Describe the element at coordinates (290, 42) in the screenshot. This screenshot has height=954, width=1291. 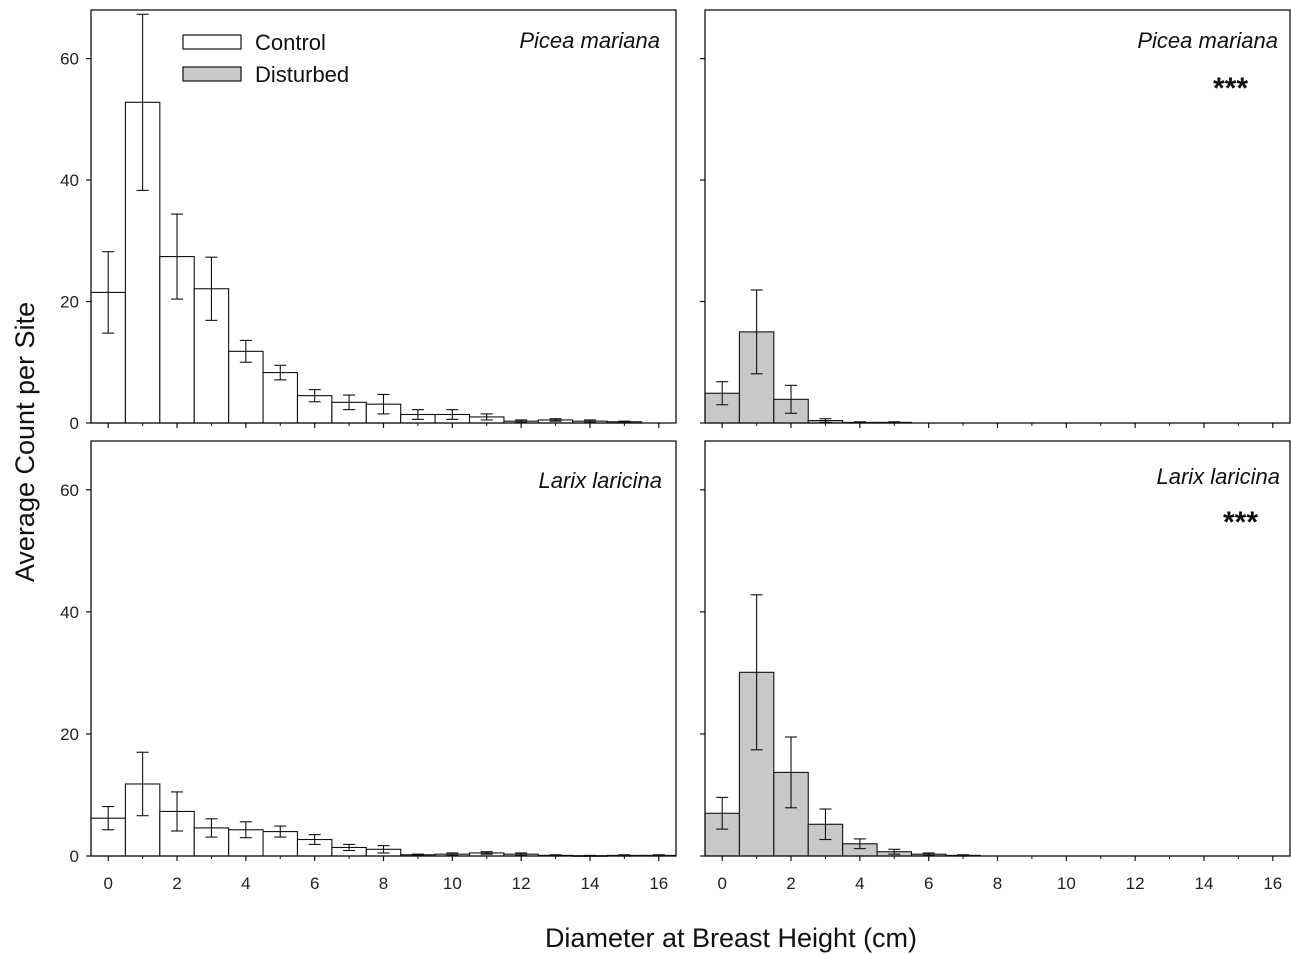
I see `legend-label-control: Control` at that location.